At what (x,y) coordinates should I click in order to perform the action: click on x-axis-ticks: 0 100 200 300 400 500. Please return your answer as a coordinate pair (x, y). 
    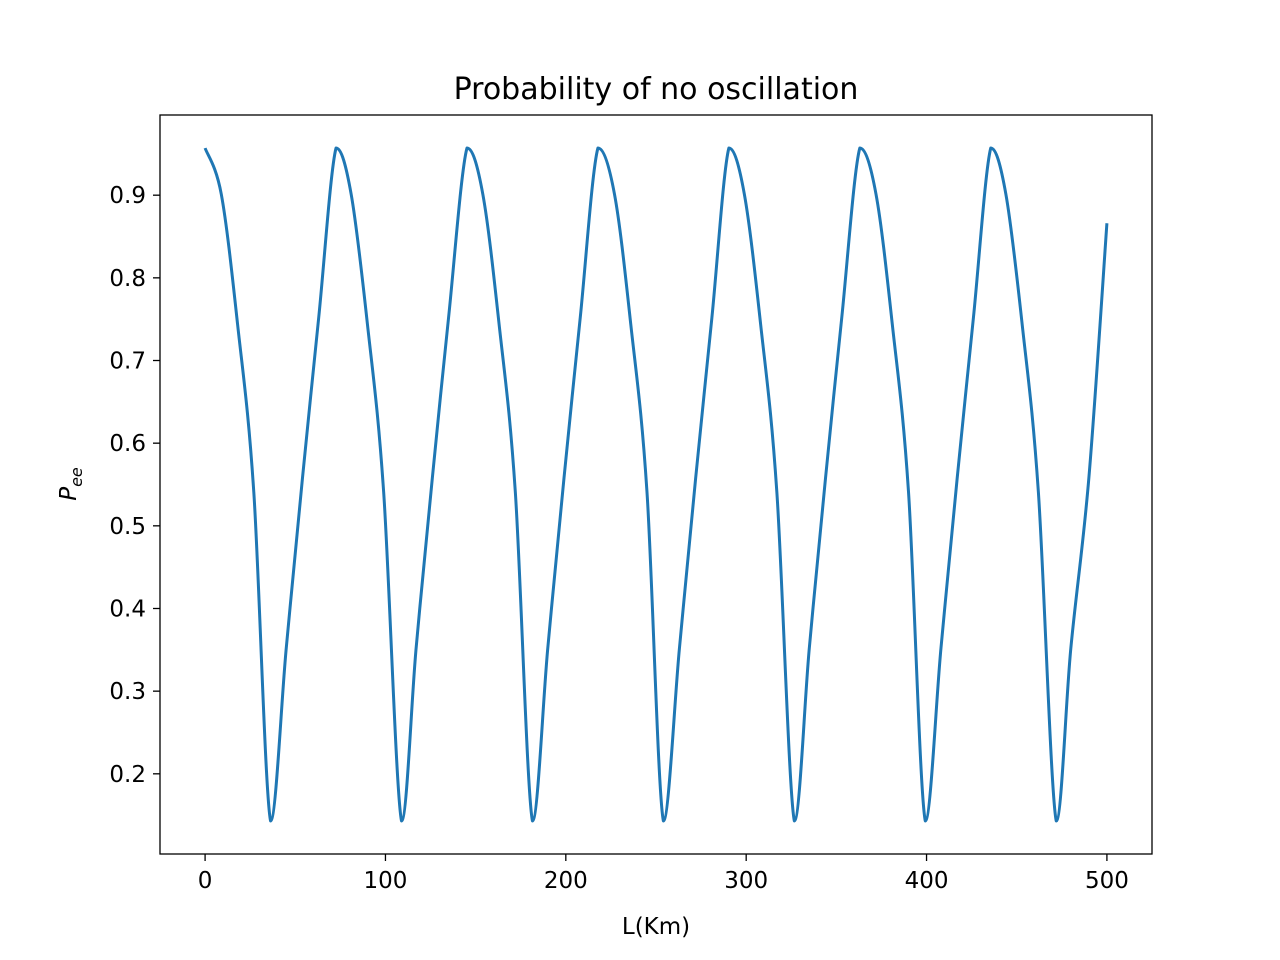
    Looking at the image, I should click on (663, 874).